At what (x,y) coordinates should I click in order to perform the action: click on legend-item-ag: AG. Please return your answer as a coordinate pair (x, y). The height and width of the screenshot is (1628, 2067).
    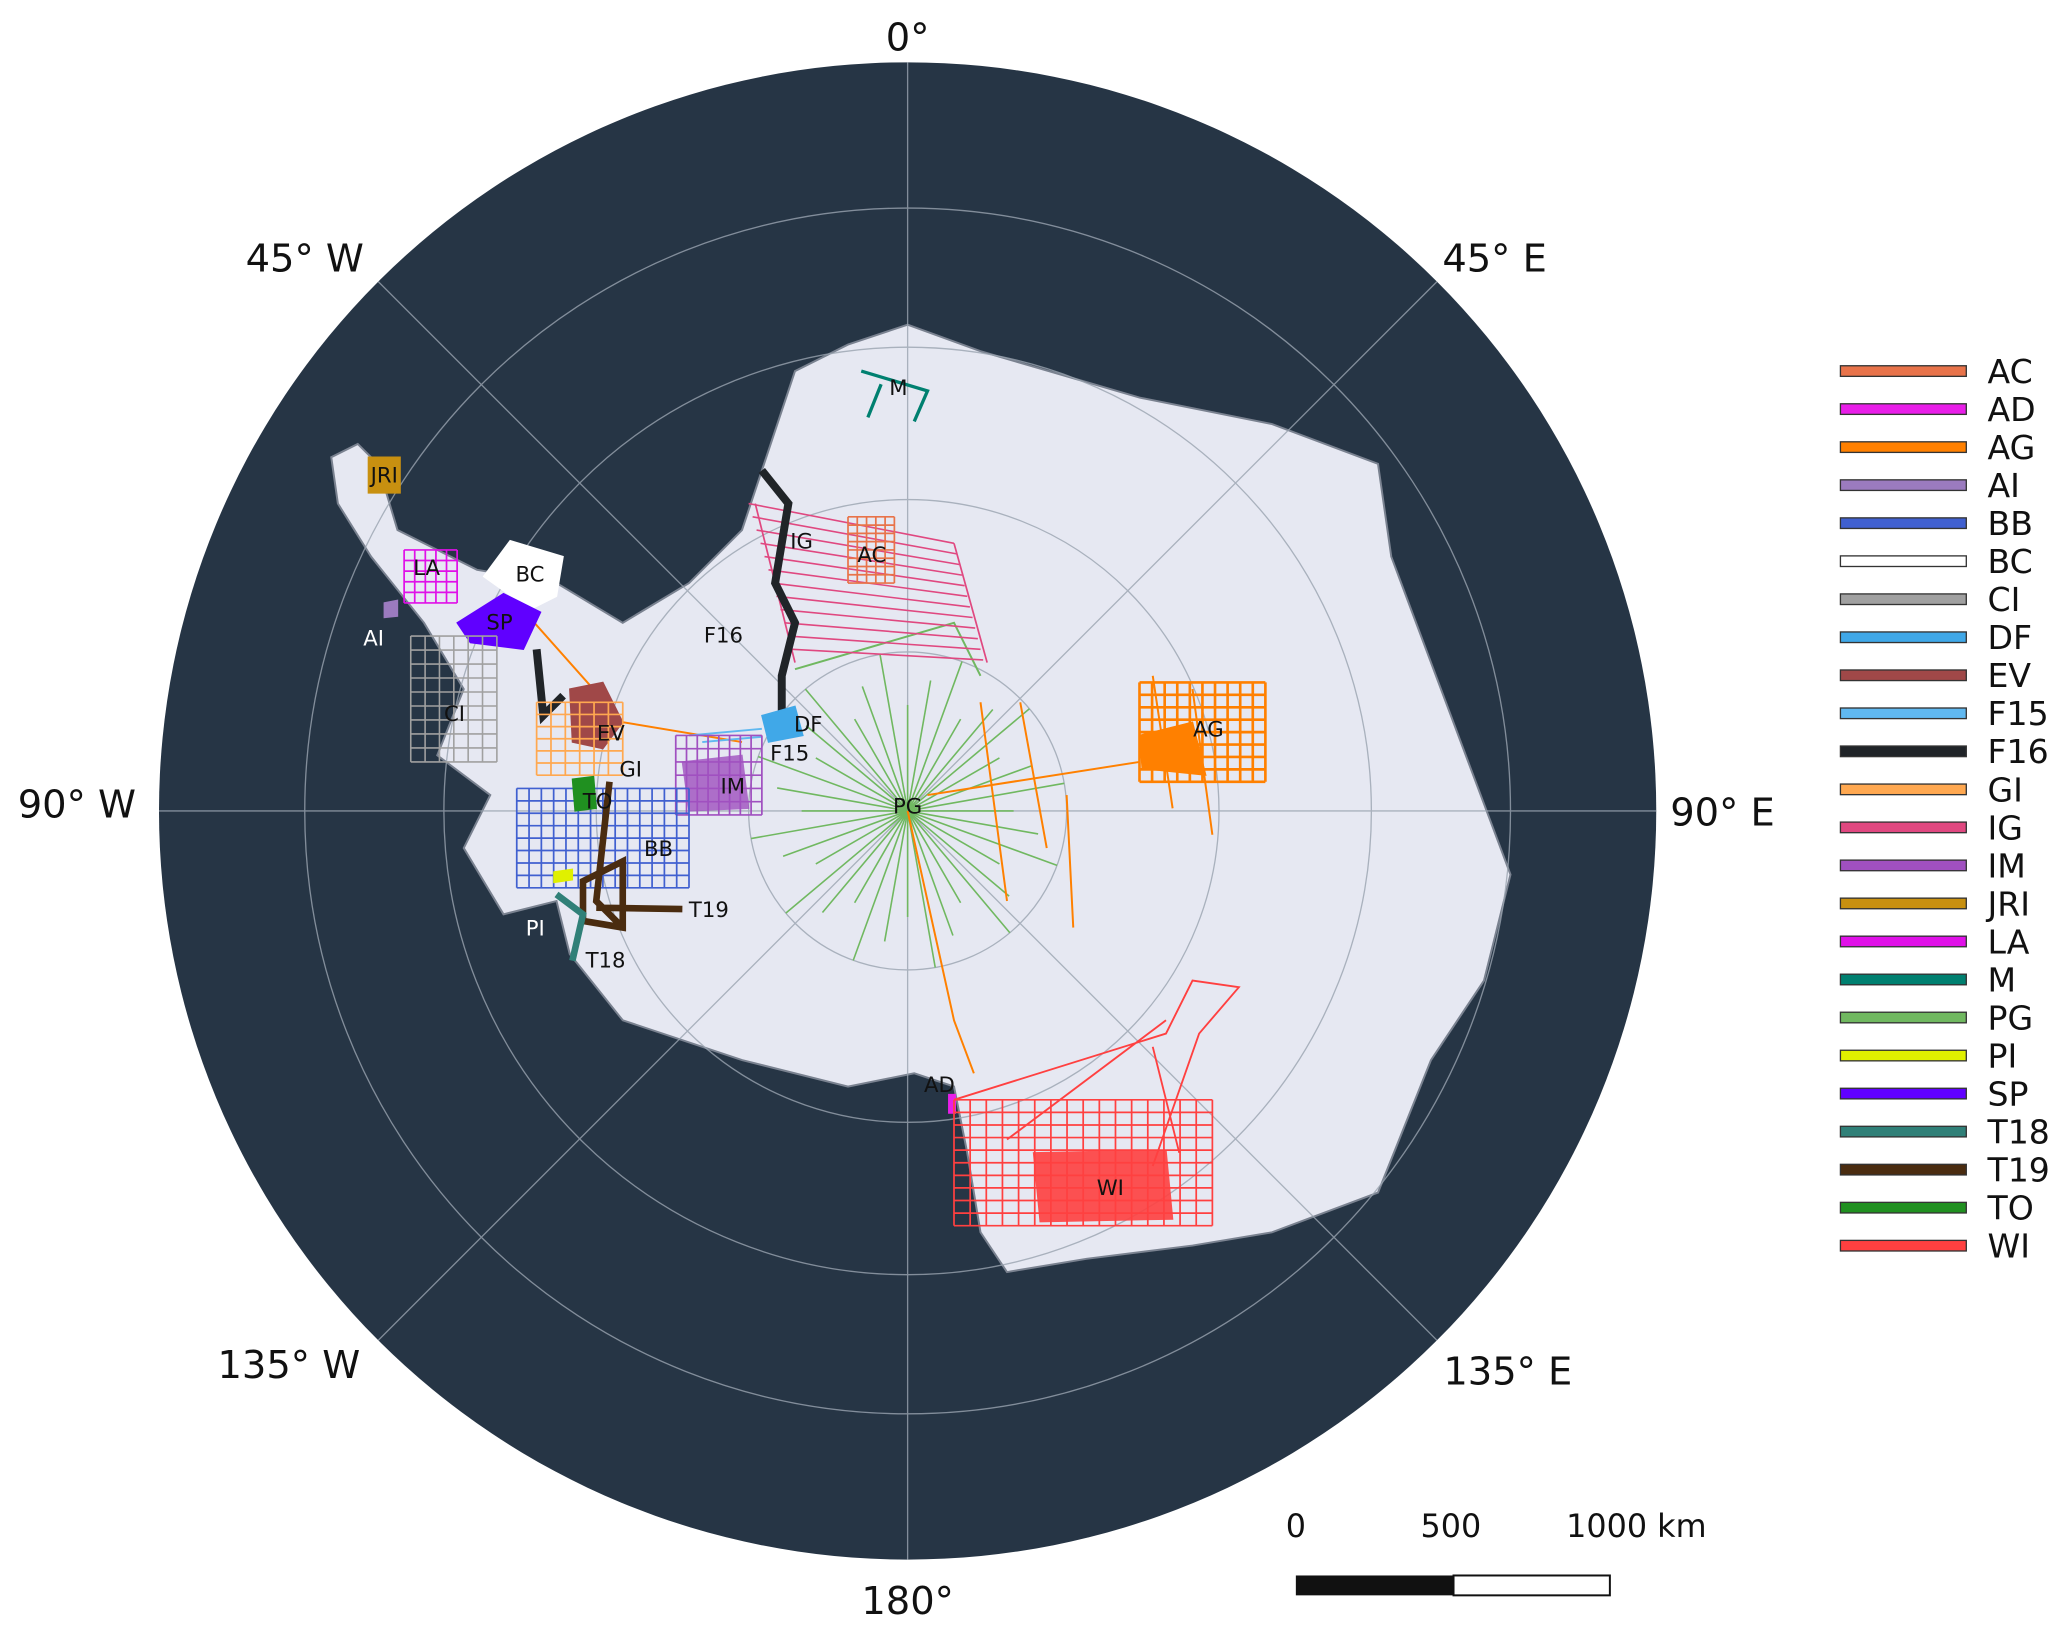
    Looking at the image, I should click on (1937, 447).